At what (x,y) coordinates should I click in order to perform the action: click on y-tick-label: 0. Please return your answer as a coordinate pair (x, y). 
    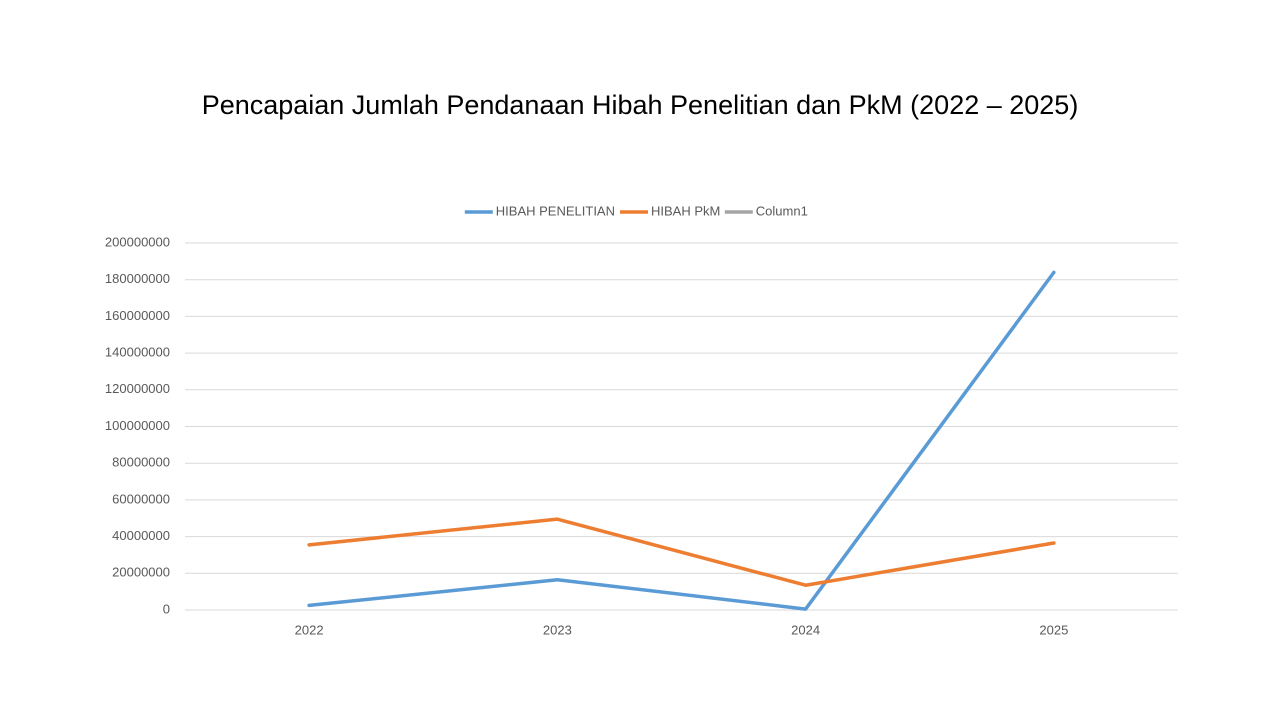
    Looking at the image, I should click on (166, 608).